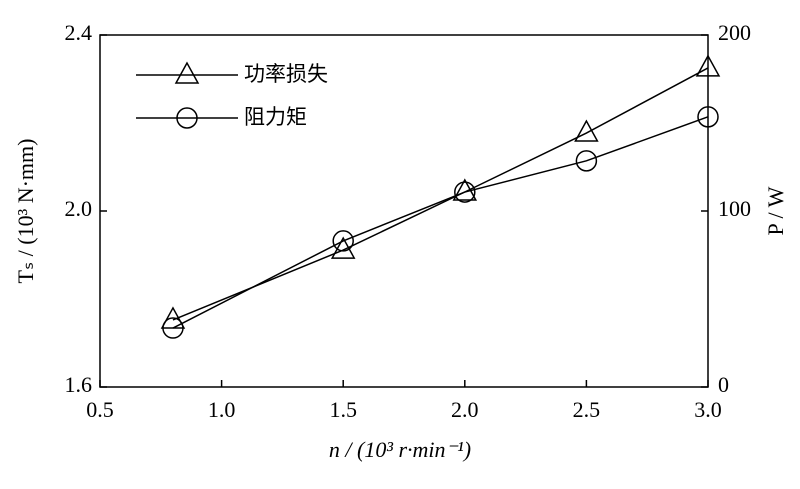 This screenshot has height=489, width=800. I want to click on y-tick-label: 2.4, so click(79, 32).